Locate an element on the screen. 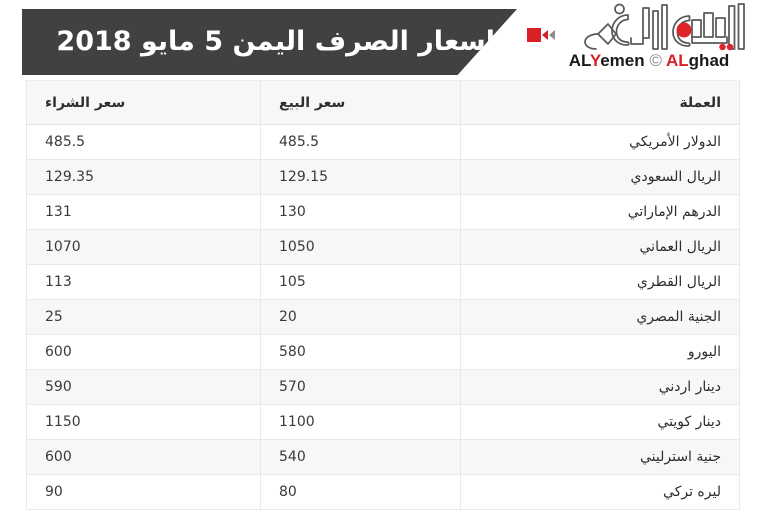 This screenshot has height=518, width=767. cell-sell-price: 130 is located at coordinates (360, 212).